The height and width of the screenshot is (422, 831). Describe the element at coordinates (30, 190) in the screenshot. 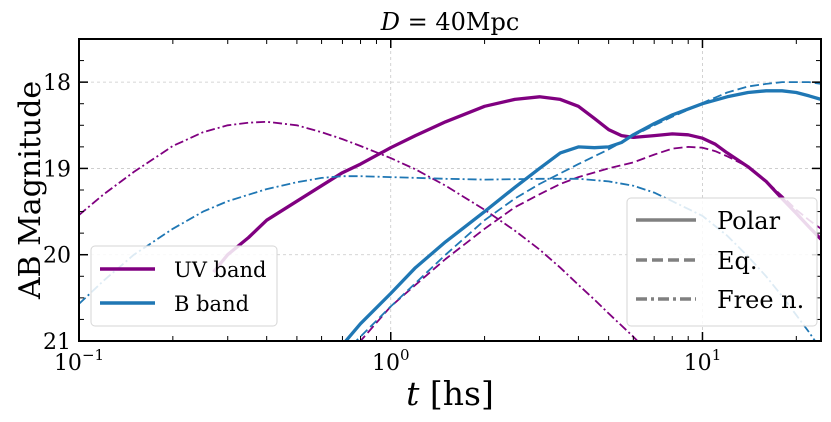

I see `y-axis-label: AB Magnitude` at that location.